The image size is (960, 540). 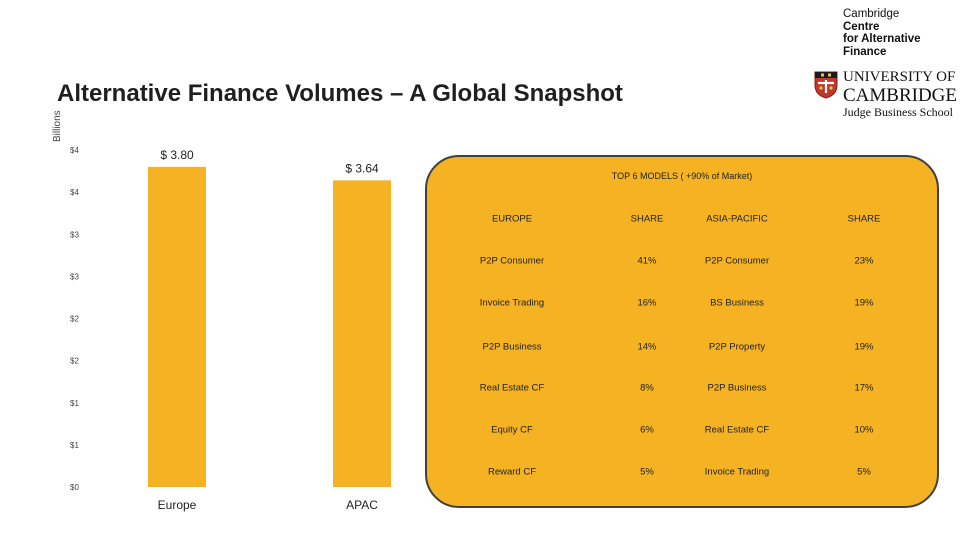 I want to click on table-cell: Equity CF, so click(x=512, y=430).